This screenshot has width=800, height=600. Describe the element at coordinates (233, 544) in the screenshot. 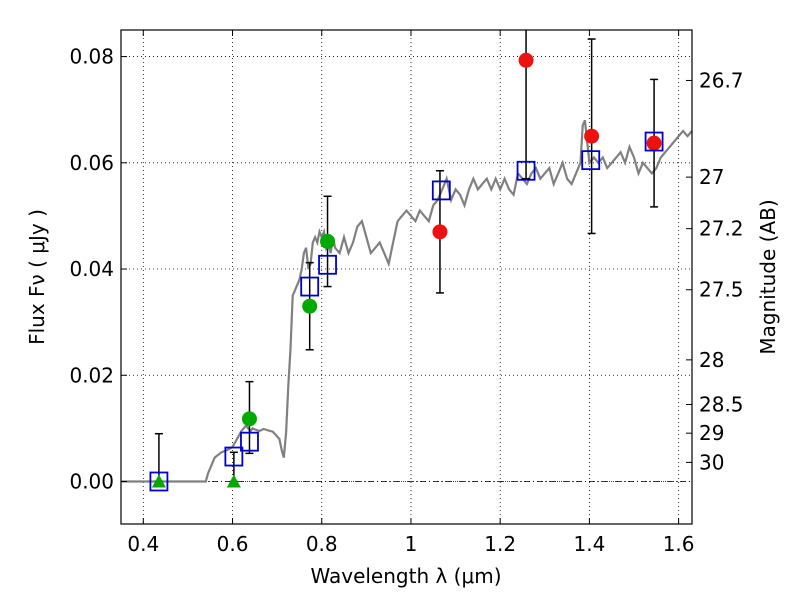

I see `x-tick-label: 0.6` at that location.